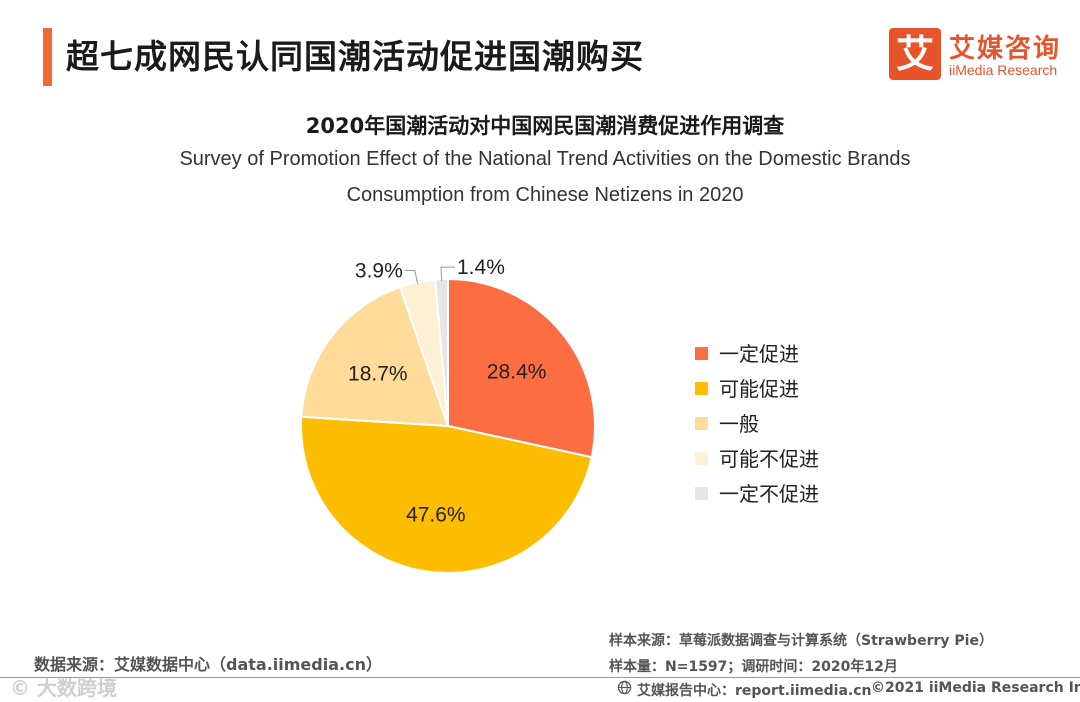 The height and width of the screenshot is (702, 1080). What do you see at coordinates (47, 57) in the screenshot?
I see `title-accent-bar` at bounding box center [47, 57].